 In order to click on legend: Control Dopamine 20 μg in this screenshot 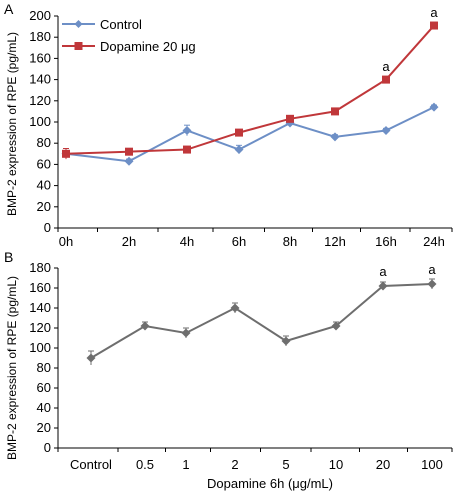, I will do `click(129, 35)`.